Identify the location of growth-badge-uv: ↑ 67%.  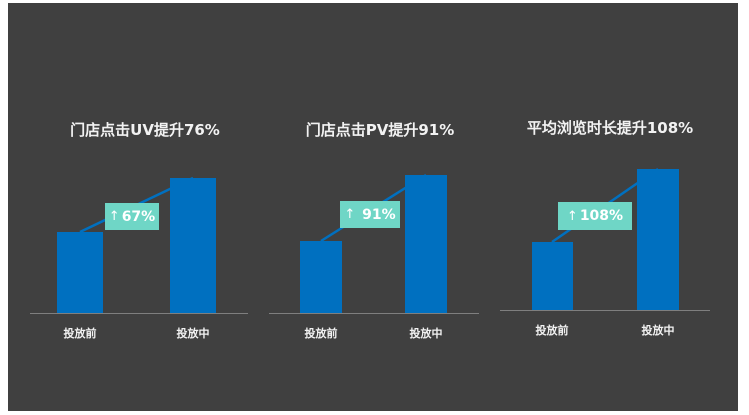
(132, 216).